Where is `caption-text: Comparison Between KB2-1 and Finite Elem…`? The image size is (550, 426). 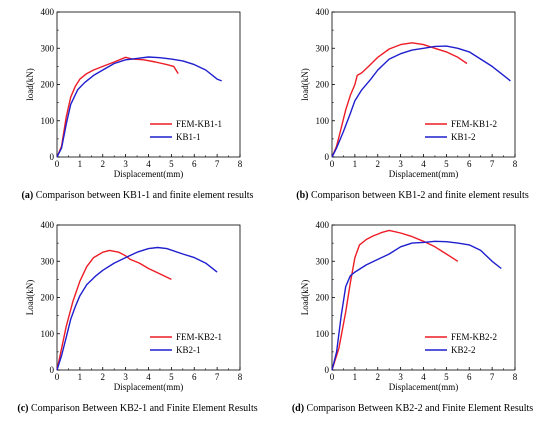
caption-text: Comparison Between KB2-1 and Finite Elem… is located at coordinates (143, 408).